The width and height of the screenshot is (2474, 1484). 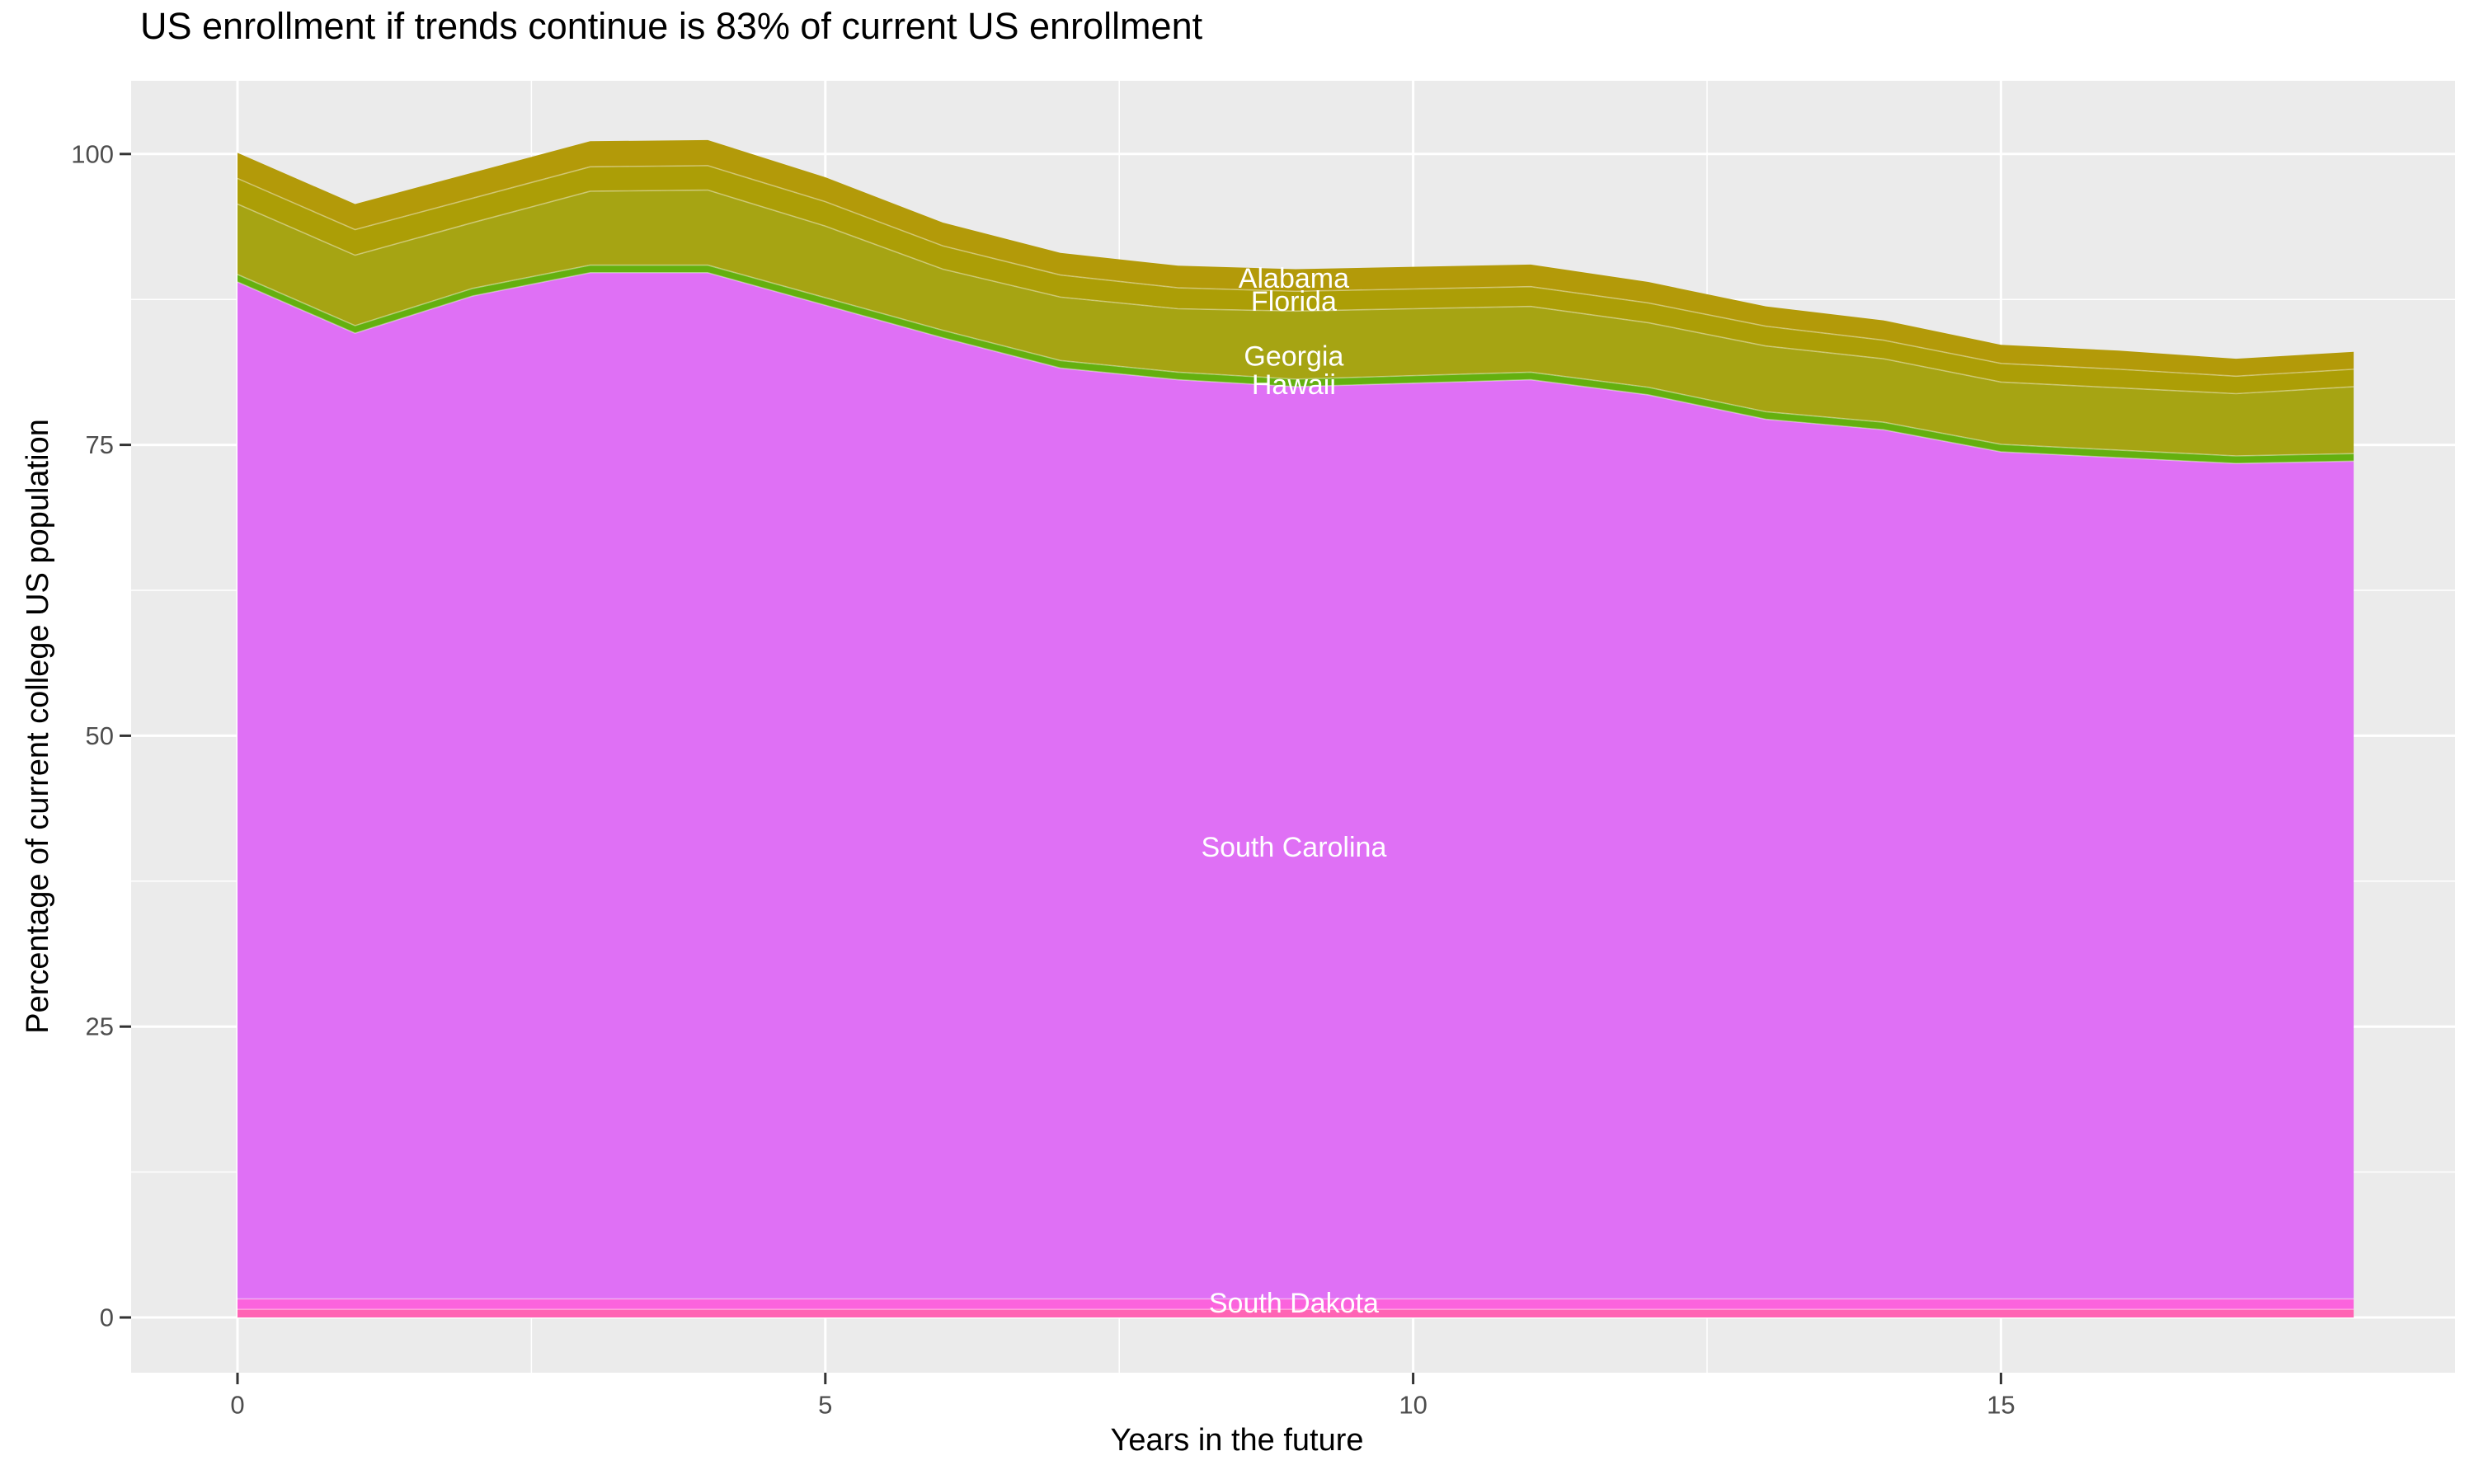 What do you see at coordinates (107, 1317) in the screenshot?
I see `y-tick-label: 0` at bounding box center [107, 1317].